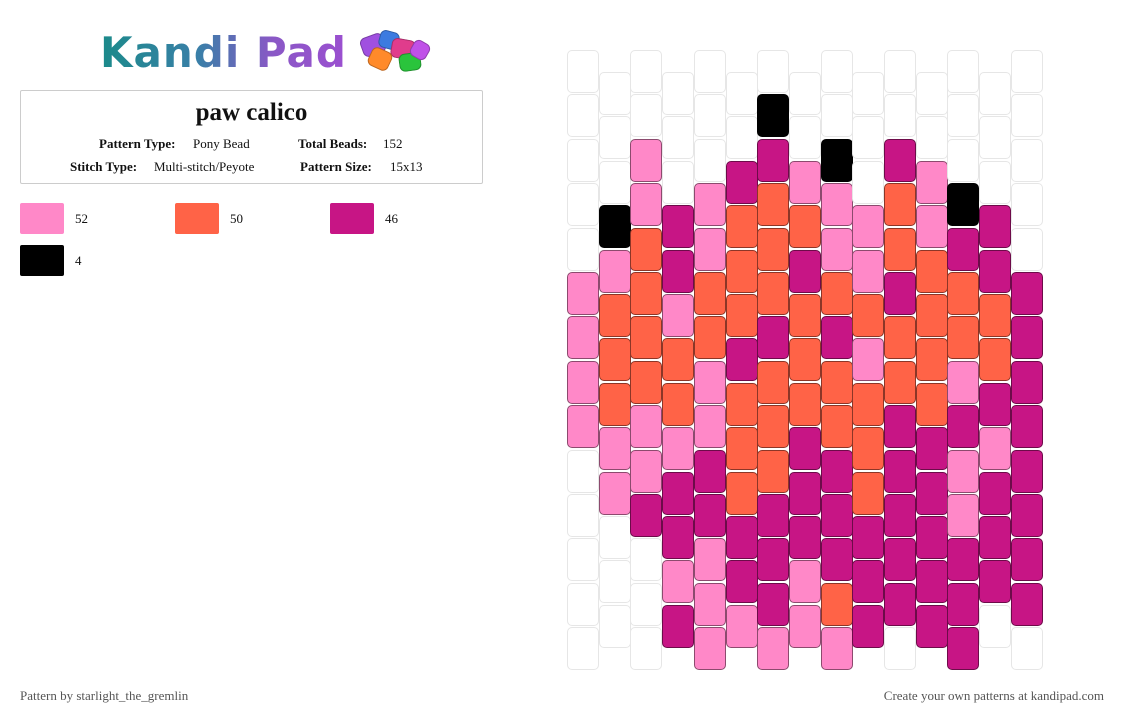 The width and height of the screenshot is (1124, 720). I want to click on legend-swatch-pink, so click(42, 218).